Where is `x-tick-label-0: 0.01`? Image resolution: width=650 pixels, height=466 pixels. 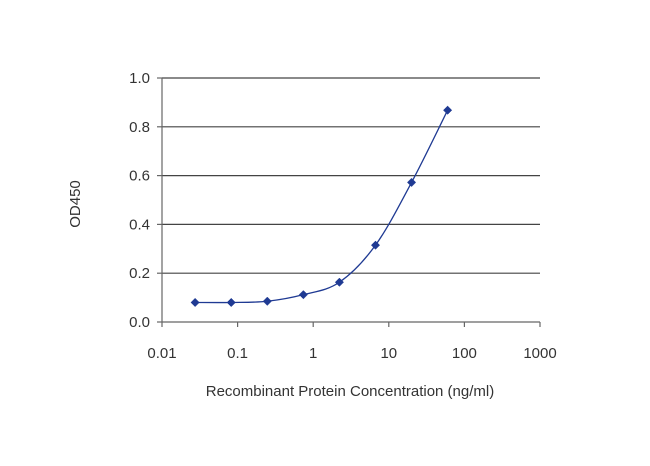 x-tick-label-0: 0.01 is located at coordinates (161, 353).